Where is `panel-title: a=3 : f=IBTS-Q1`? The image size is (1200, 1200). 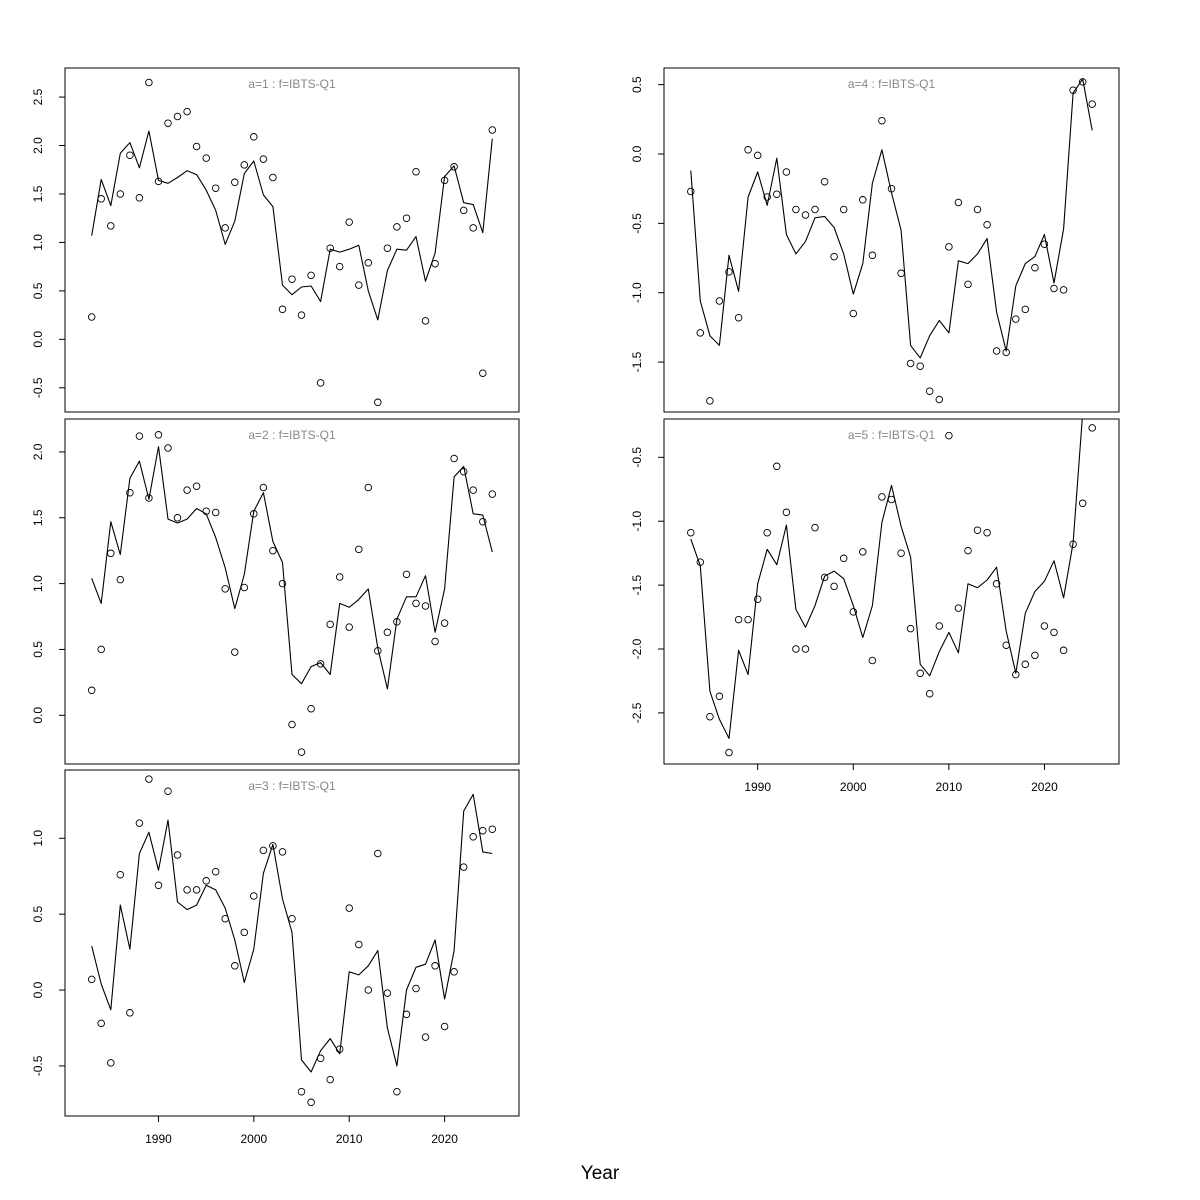 panel-title: a=3 : f=IBTS-Q1 is located at coordinates (292, 786).